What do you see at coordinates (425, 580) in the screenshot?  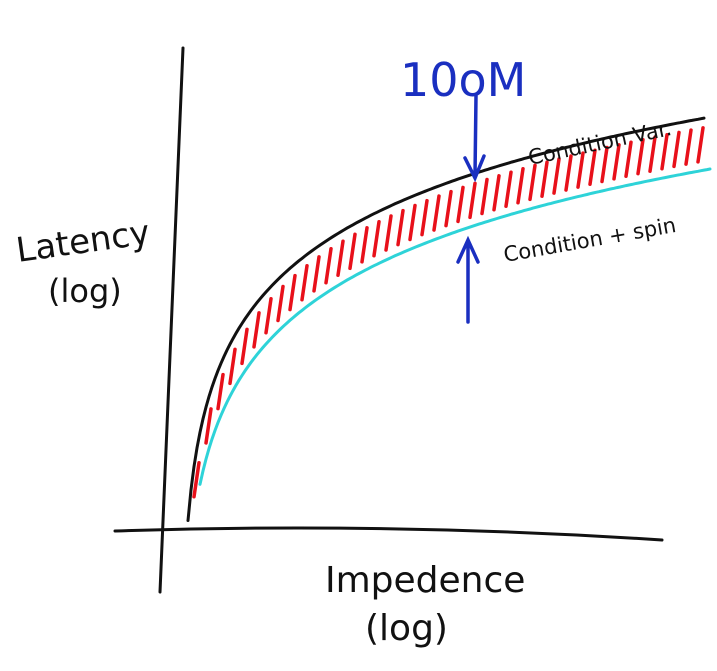 I see `x-axis-label: Impedence` at bounding box center [425, 580].